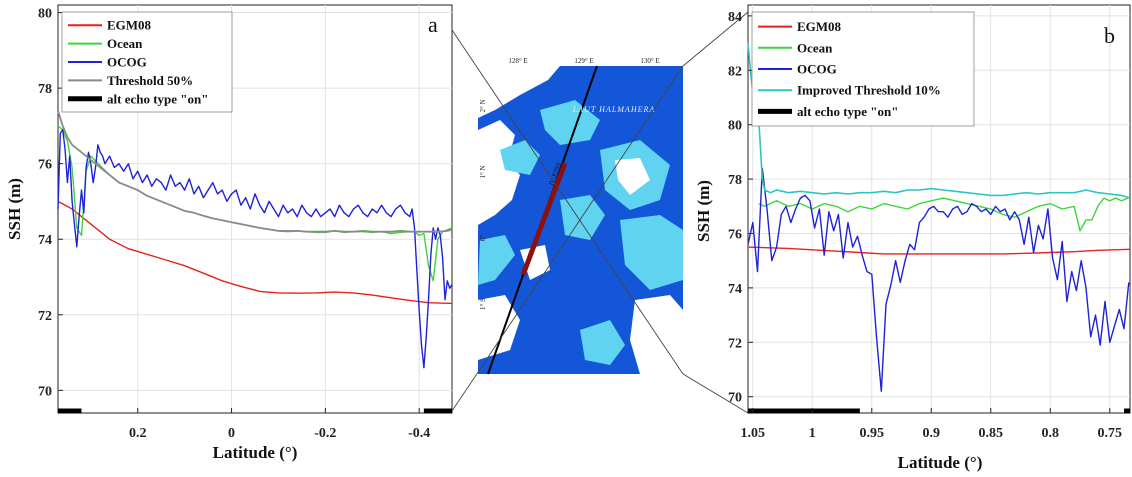  I want to click on map-lon-label: 128° E, so click(517, 61).